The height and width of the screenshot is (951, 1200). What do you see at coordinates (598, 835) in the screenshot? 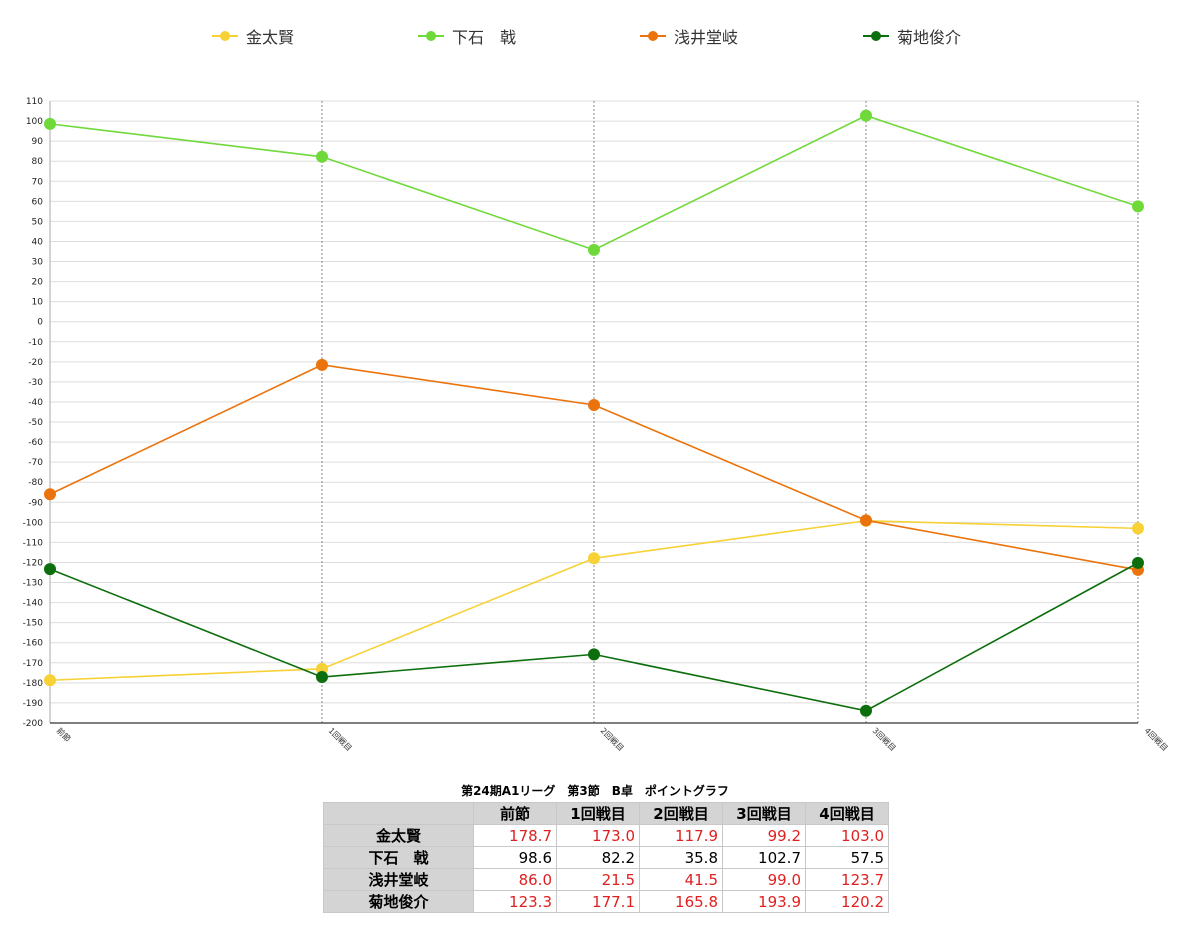
I see `table-cell: 173.0` at bounding box center [598, 835].